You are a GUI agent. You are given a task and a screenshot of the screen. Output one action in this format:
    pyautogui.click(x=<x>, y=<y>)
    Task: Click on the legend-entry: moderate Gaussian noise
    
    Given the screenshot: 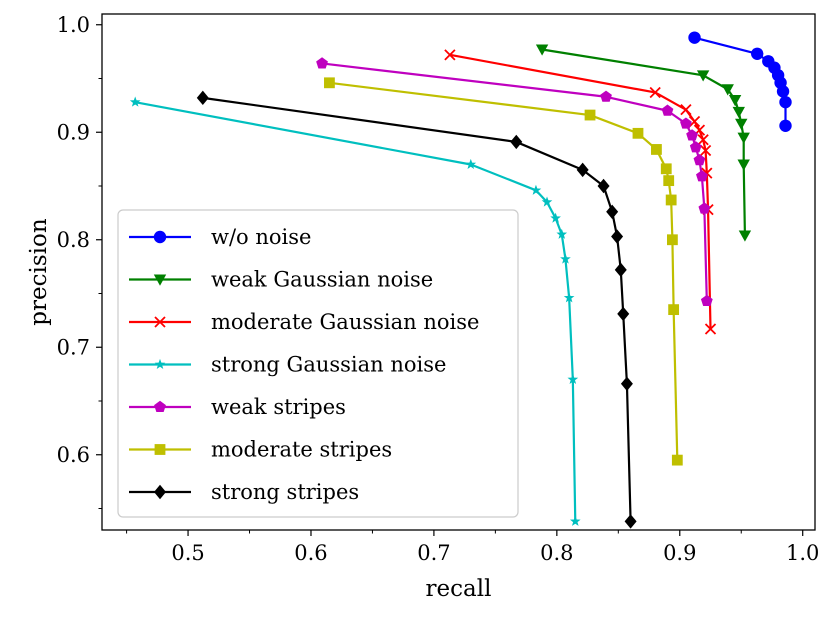 What is the action you would take?
    pyautogui.click(x=304, y=322)
    